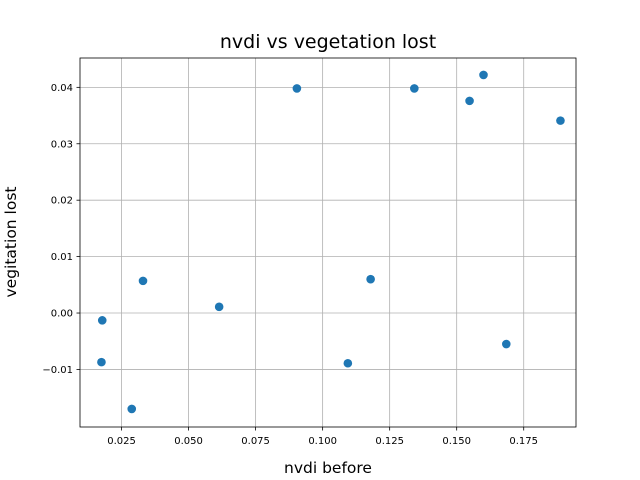 This screenshot has width=640, height=480. Describe the element at coordinates (389, 441) in the screenshot. I see `x-tick-label: 0.125` at that location.